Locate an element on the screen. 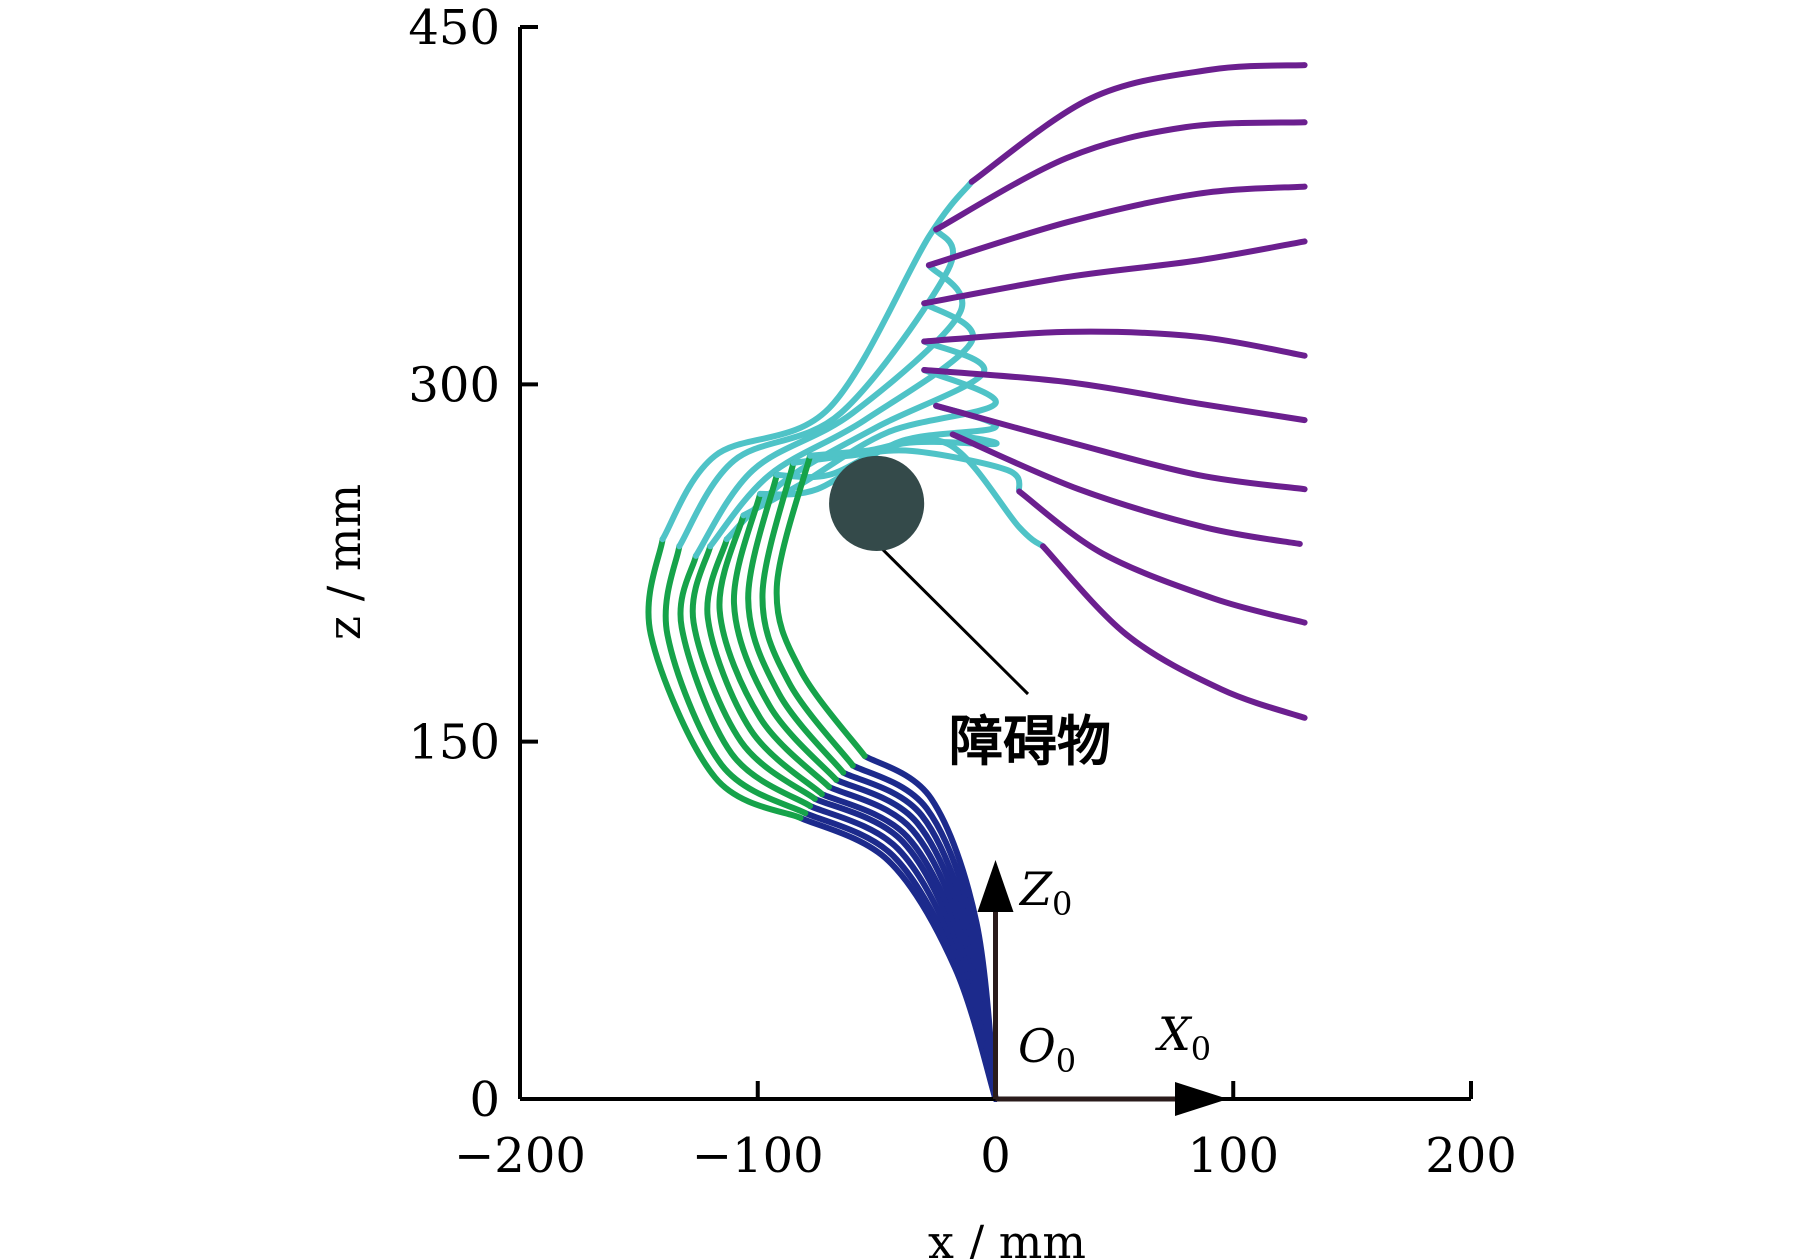  obstacle-label: 障碍物 is located at coordinates (1030, 741).